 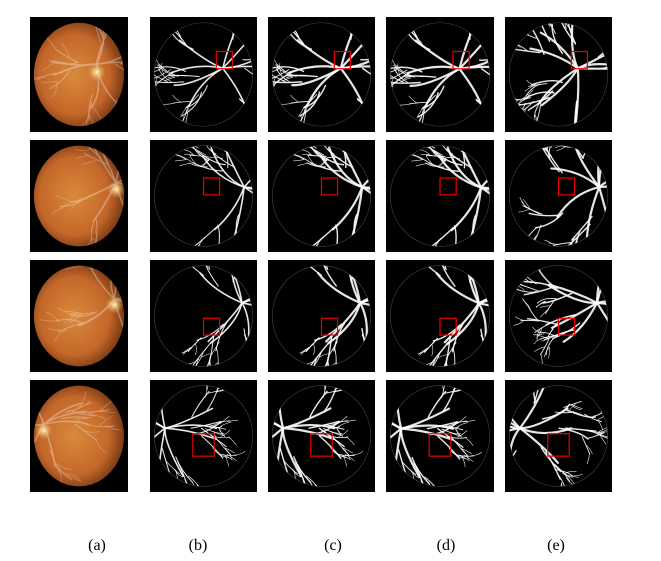 What do you see at coordinates (440, 312) in the screenshot?
I see `segmentation-image` at bounding box center [440, 312].